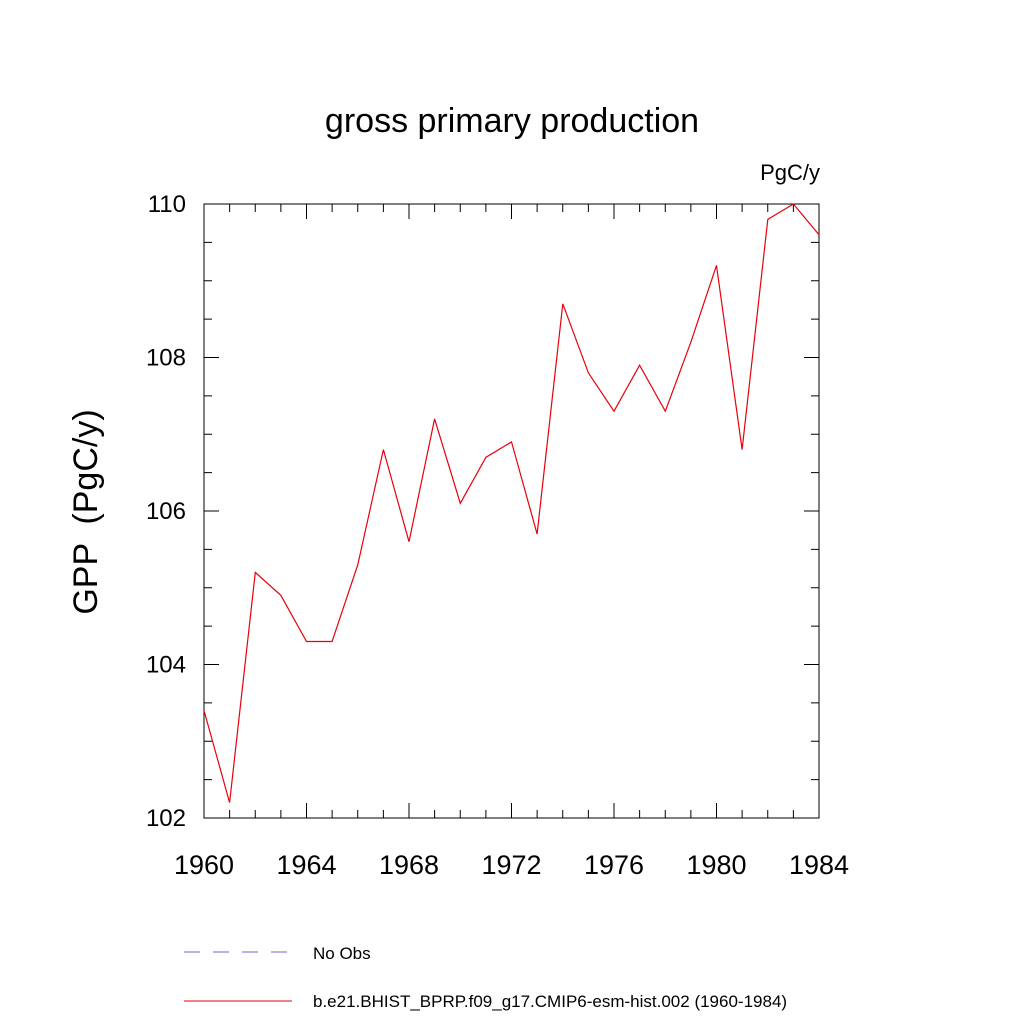 This screenshot has height=1024, width=1024. I want to click on x-tick-label: 1968, so click(409, 865).